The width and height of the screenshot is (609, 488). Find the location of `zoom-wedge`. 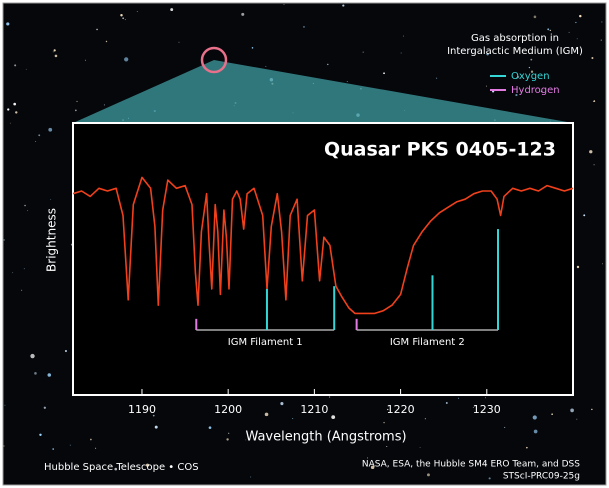

zoom-wedge is located at coordinates (323, 91).